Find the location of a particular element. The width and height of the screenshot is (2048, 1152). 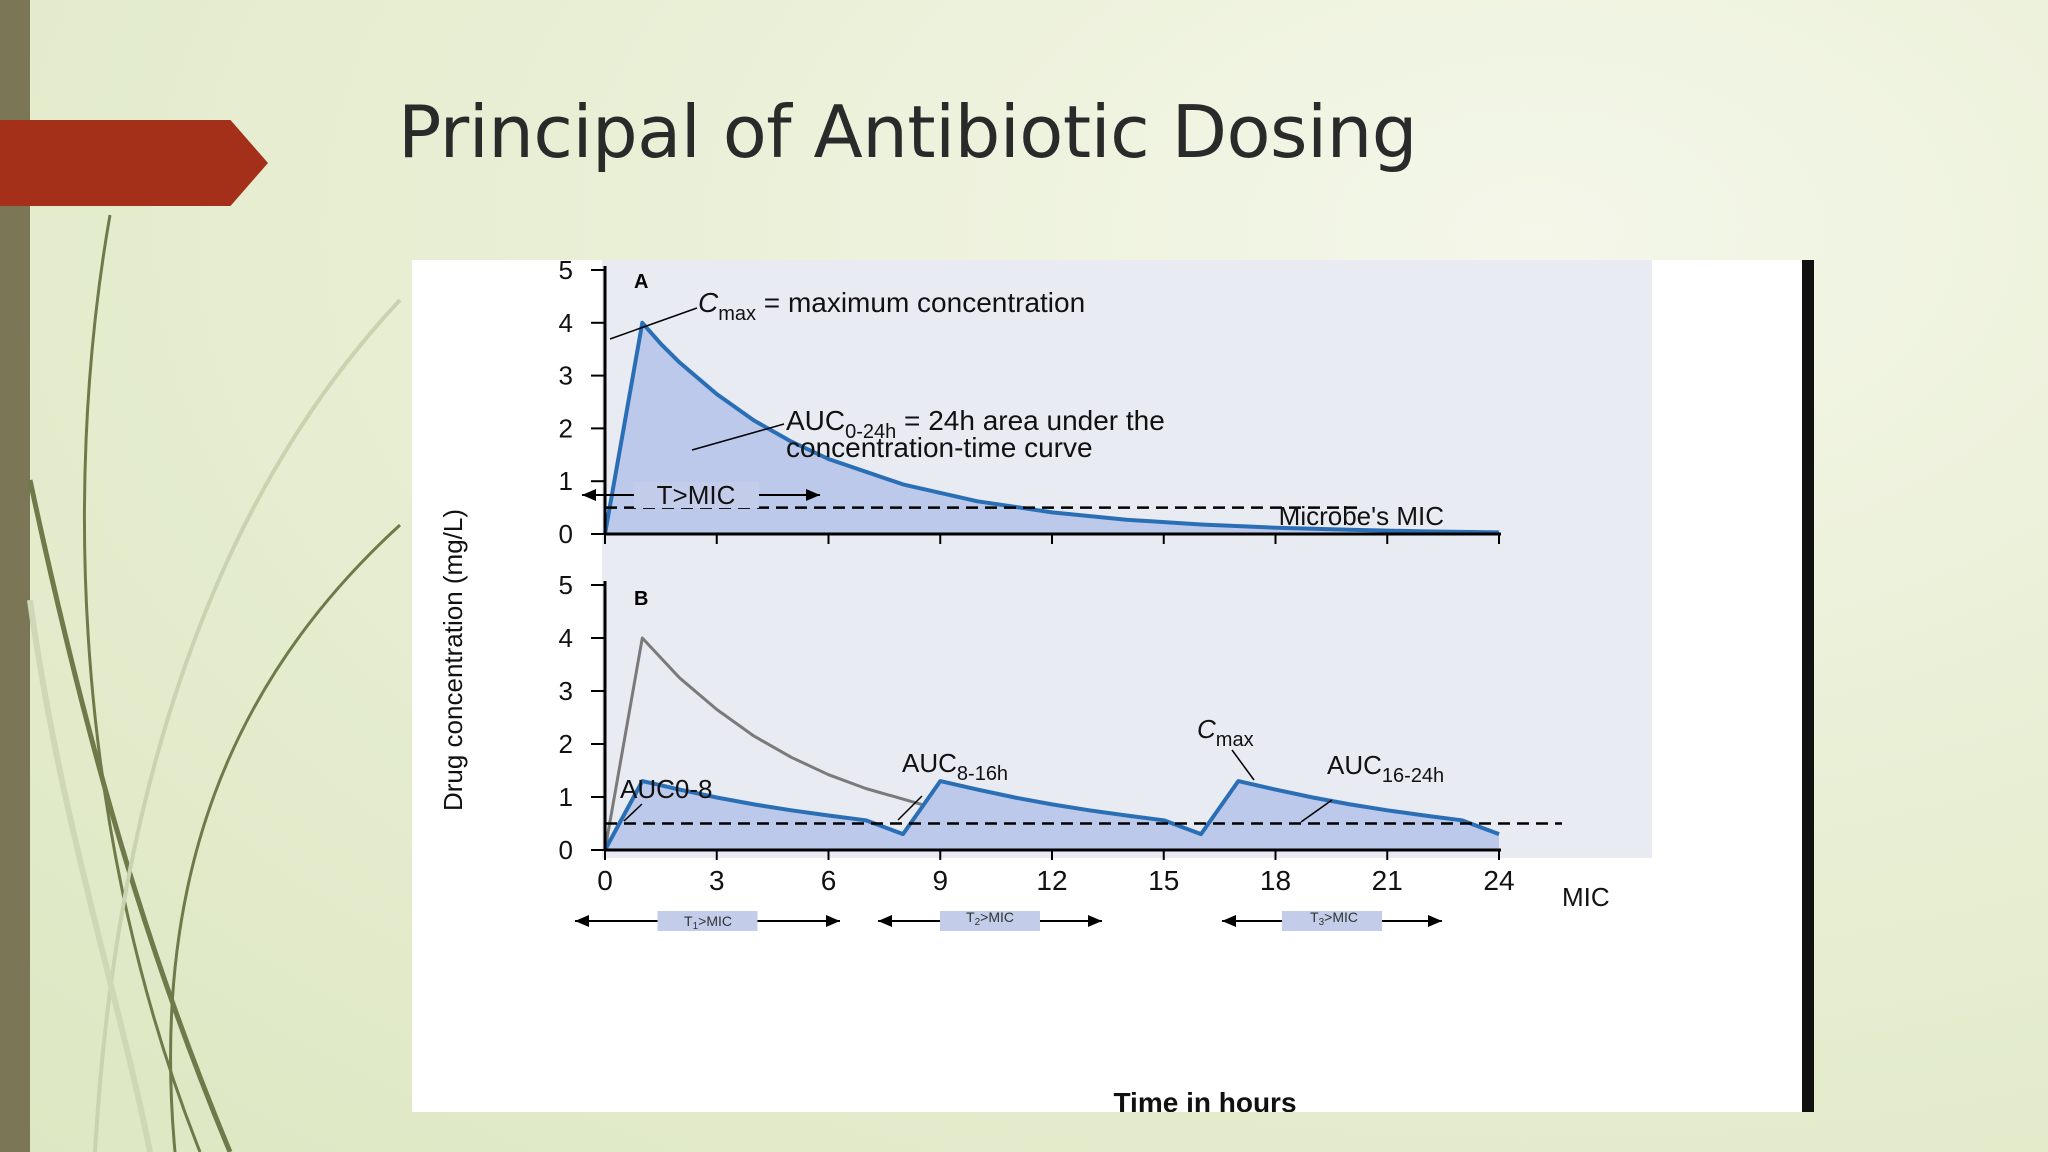

auc1-b-pointer is located at coordinates (633, 812).